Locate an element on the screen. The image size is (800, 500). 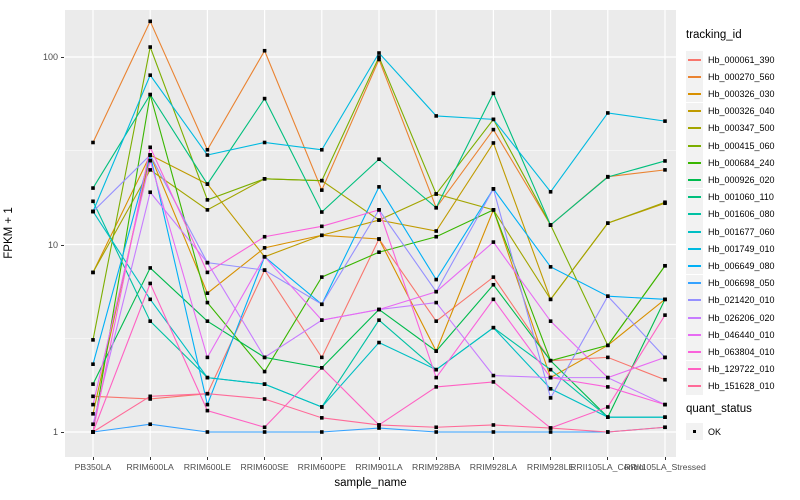
legend-entry-Hb_046440_010: Hb_046440_010 is located at coordinates (730, 335).